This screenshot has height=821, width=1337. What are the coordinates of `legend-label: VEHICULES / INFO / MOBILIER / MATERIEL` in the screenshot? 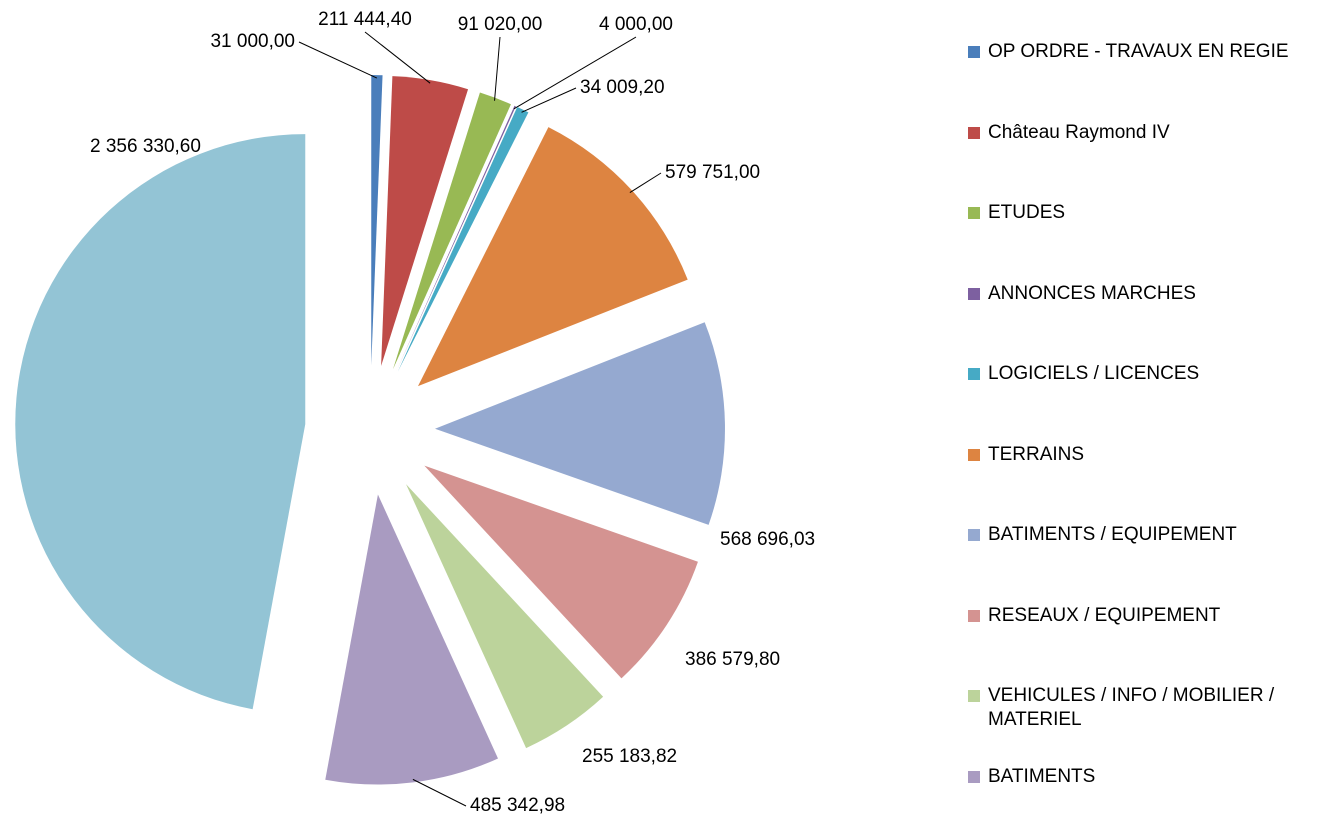 It's located at (1131, 707).